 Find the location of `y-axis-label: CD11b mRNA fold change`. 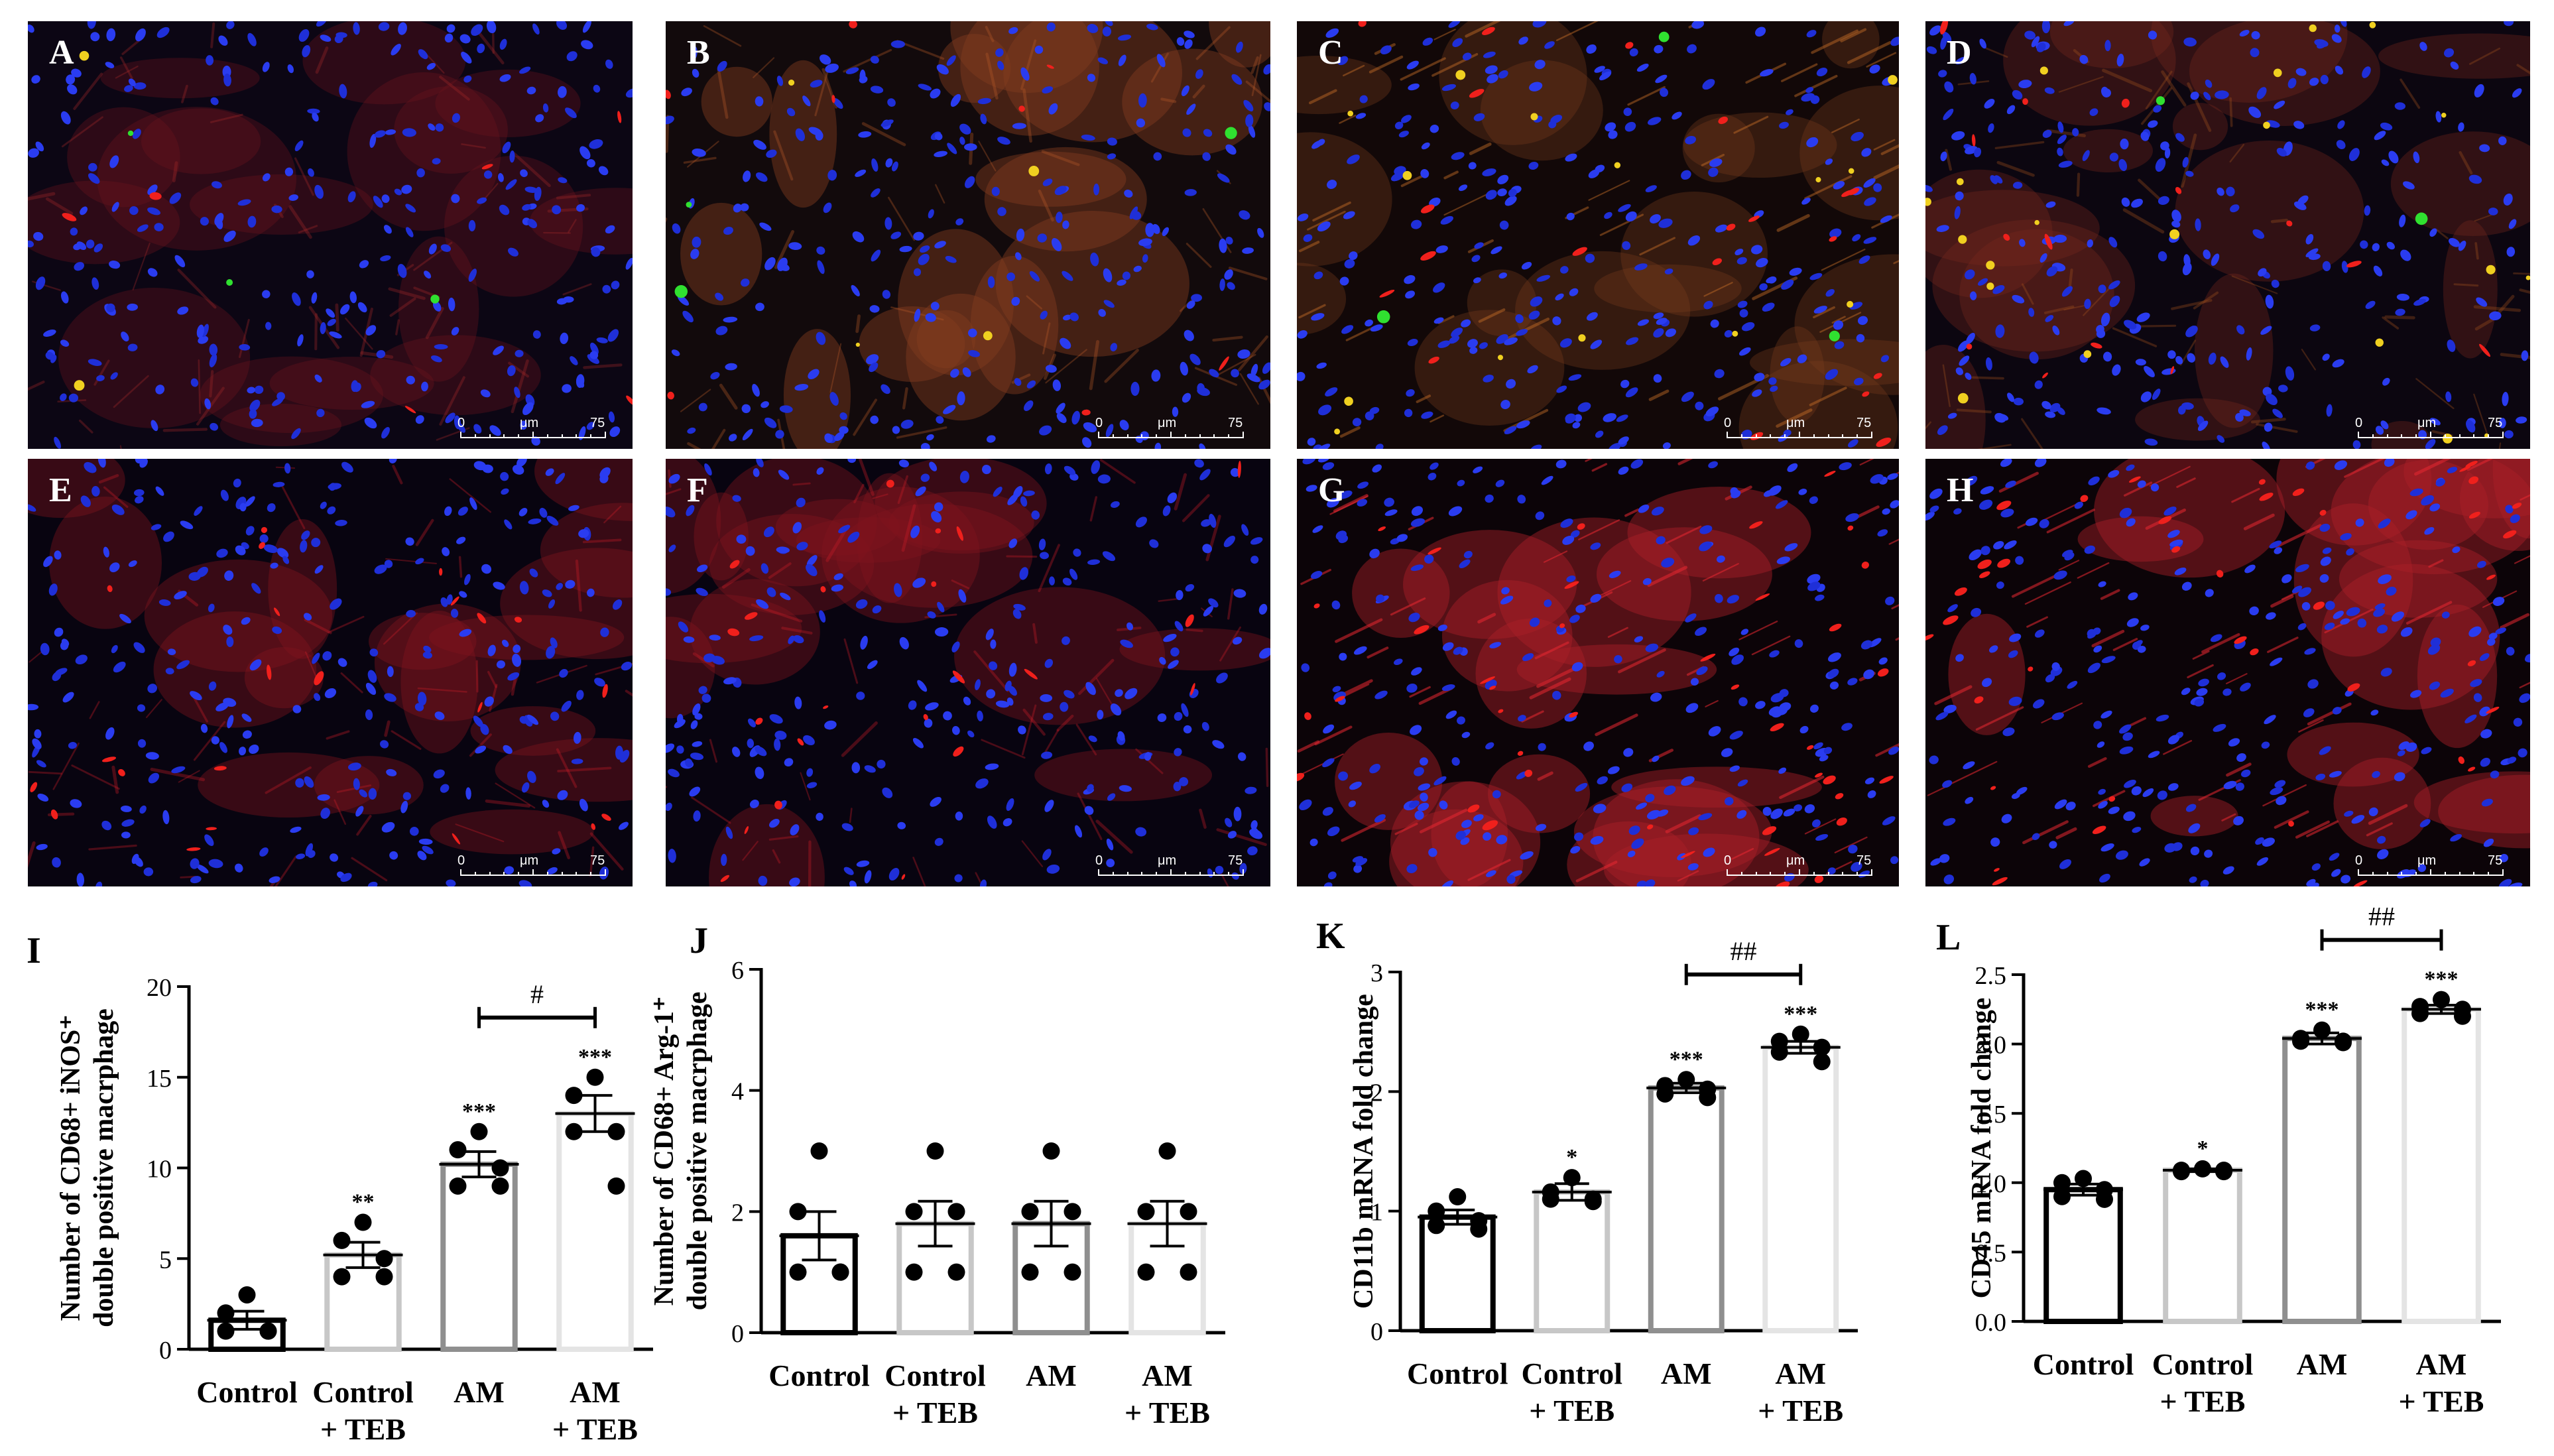

y-axis-label: CD11b mRNA fold change is located at coordinates (1364, 1151).